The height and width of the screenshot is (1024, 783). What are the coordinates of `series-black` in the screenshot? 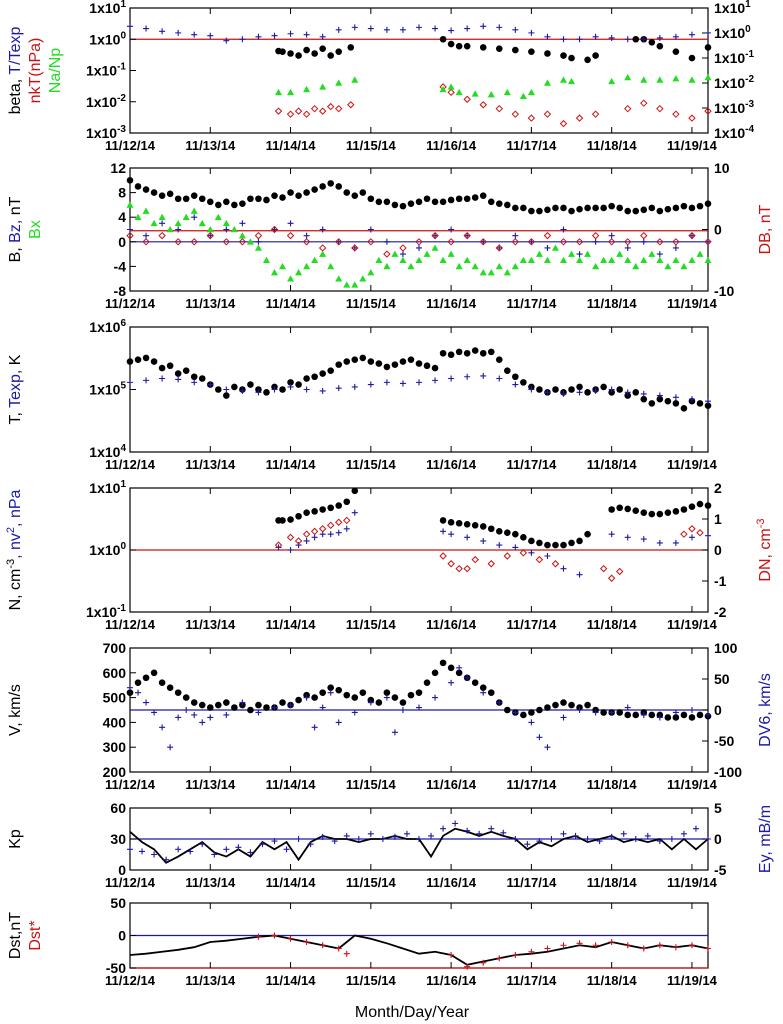 It's located at (419, 379).